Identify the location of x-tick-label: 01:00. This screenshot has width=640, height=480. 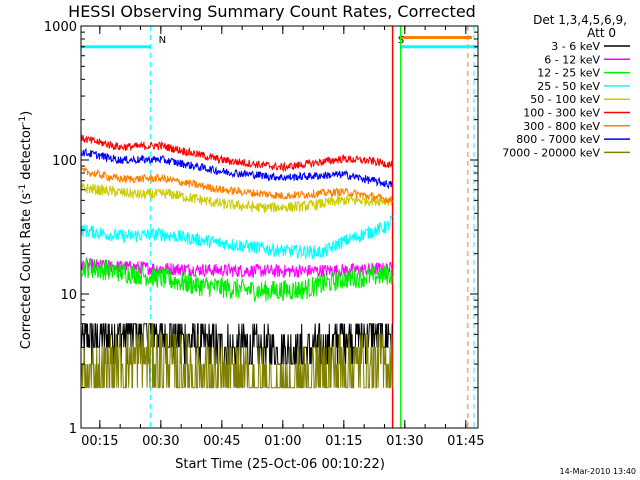
(282, 441).